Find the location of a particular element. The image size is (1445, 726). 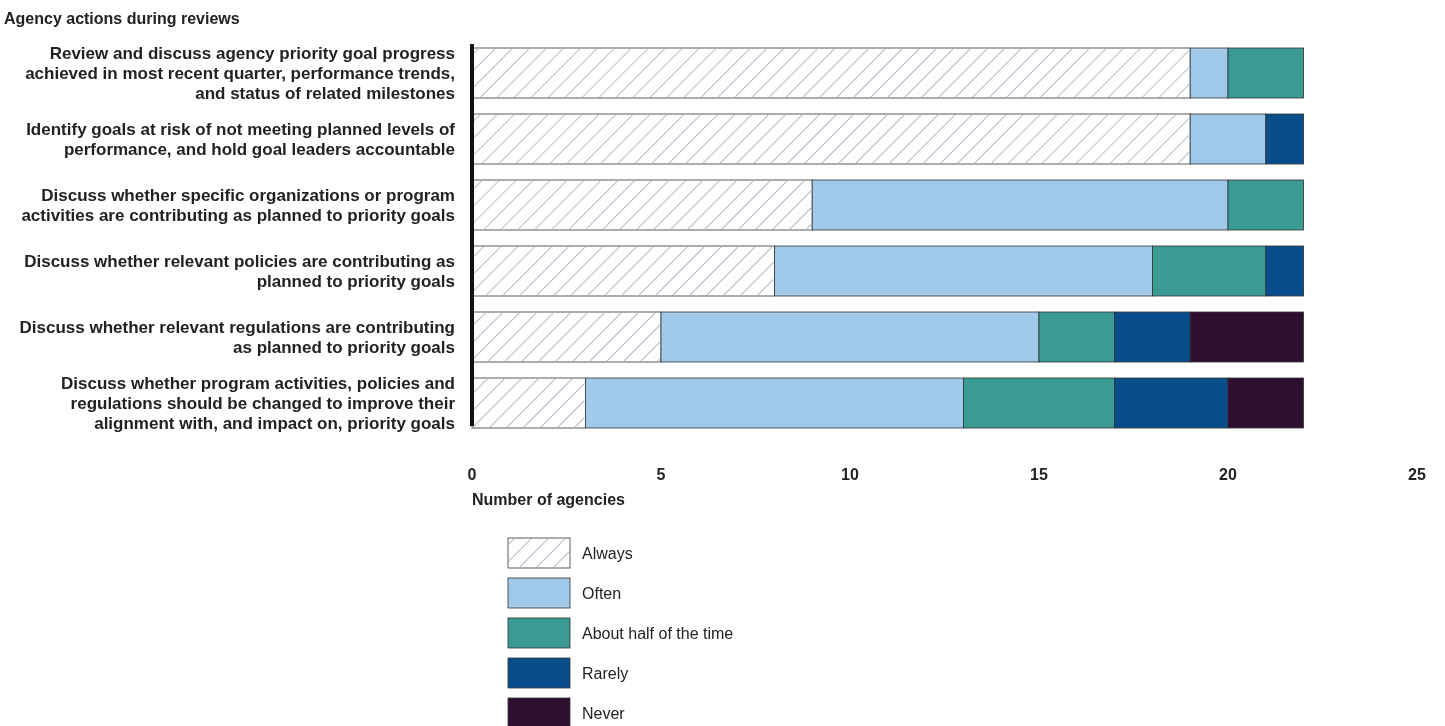

legend-label: Rarely is located at coordinates (605, 673).